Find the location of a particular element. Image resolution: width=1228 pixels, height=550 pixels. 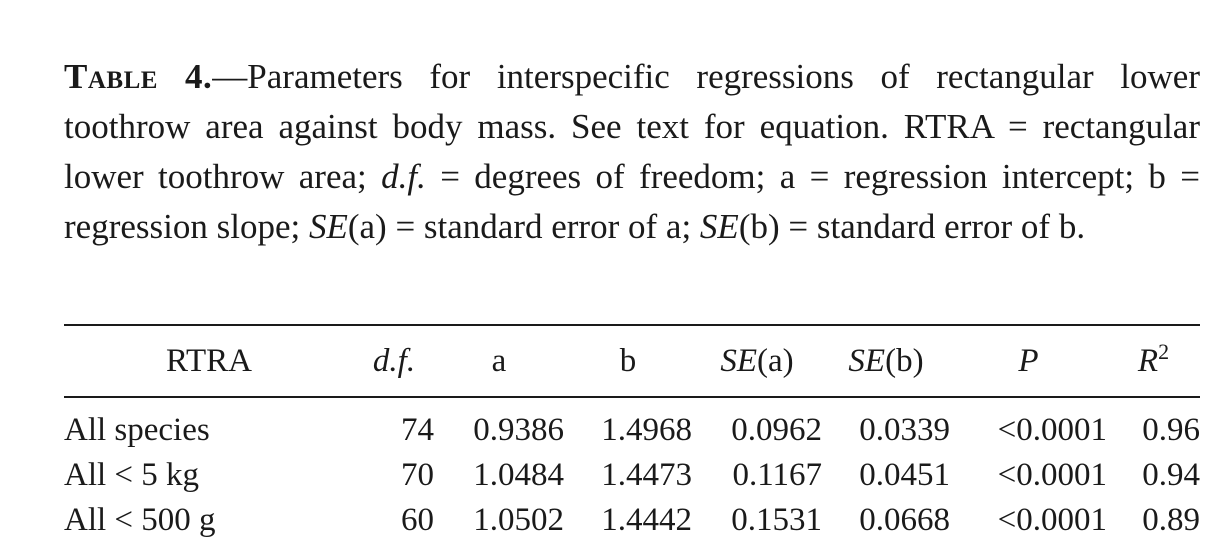

row-a: 1.0502 is located at coordinates (518, 520).